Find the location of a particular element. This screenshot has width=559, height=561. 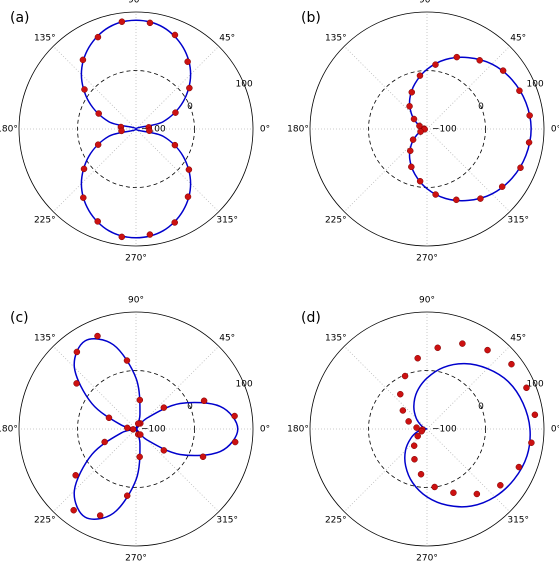

r-tick-label: −100 is located at coordinates (444, 430).